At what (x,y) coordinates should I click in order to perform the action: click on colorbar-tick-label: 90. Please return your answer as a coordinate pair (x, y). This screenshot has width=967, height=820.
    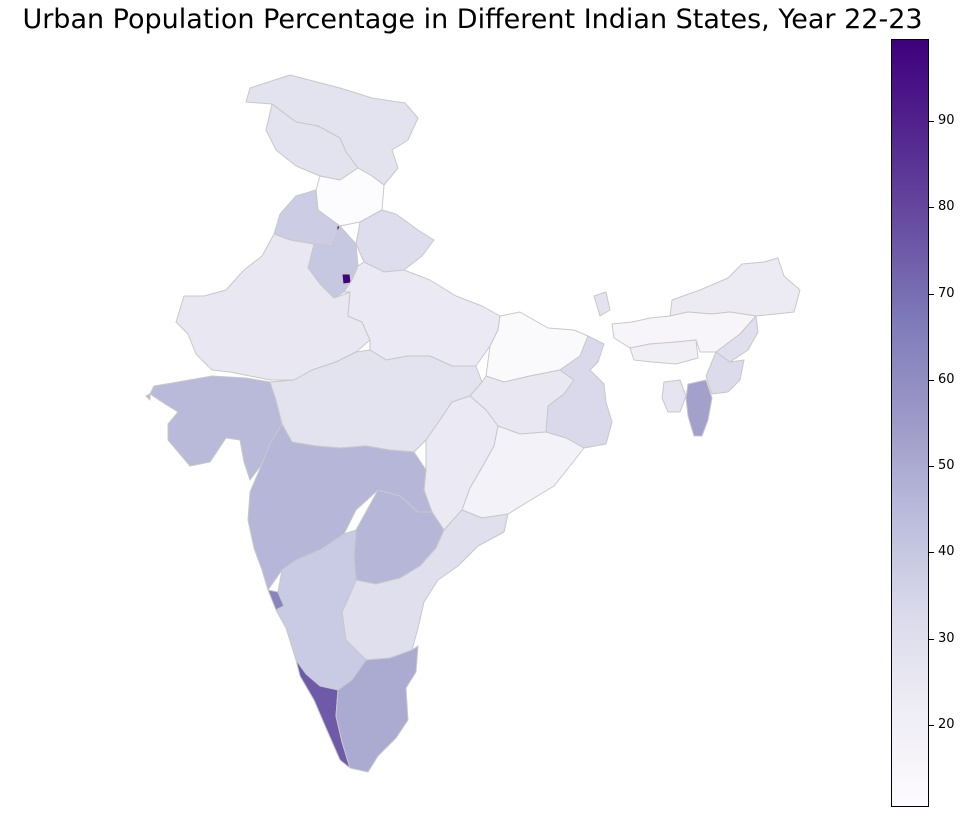
    Looking at the image, I should click on (946, 120).